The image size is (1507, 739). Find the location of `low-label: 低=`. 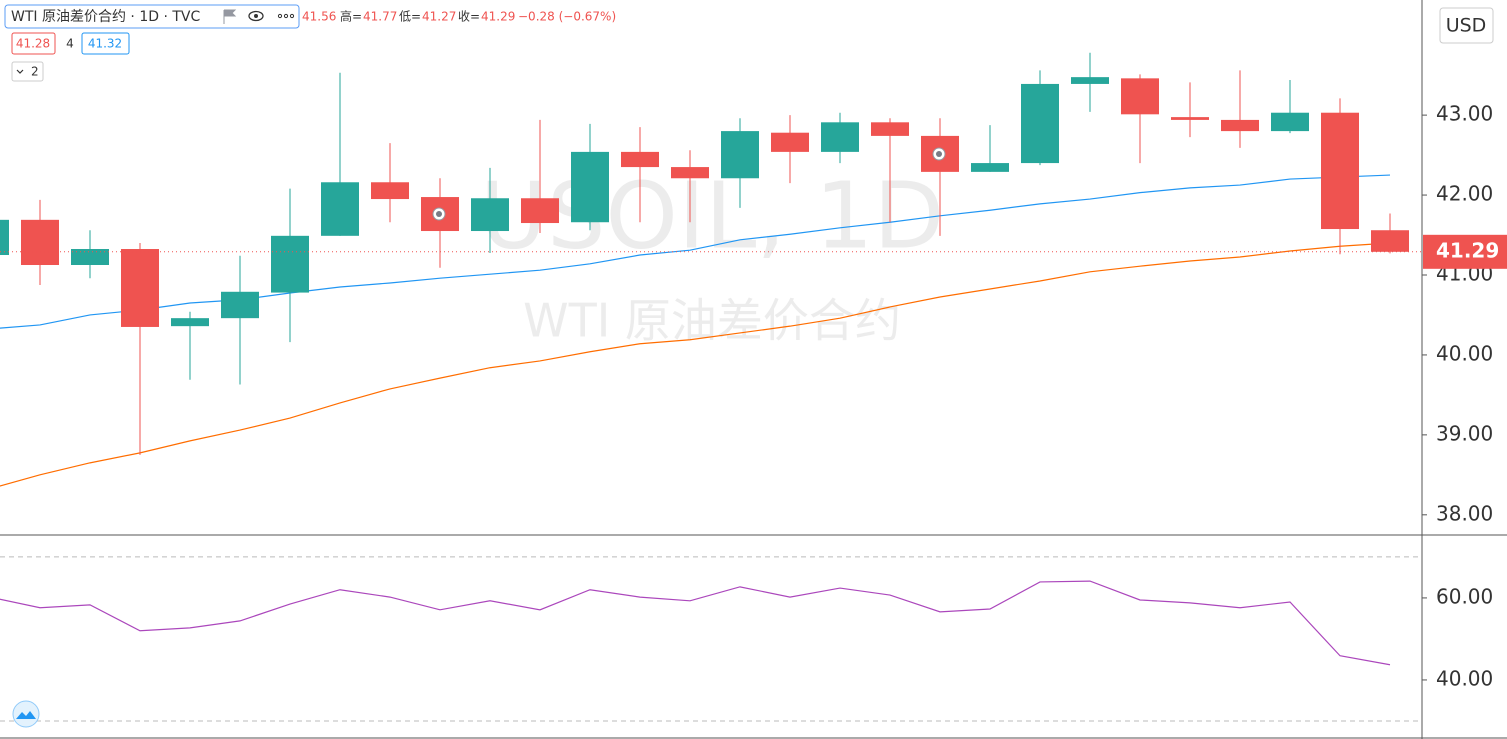

low-label: 低= is located at coordinates (410, 17).